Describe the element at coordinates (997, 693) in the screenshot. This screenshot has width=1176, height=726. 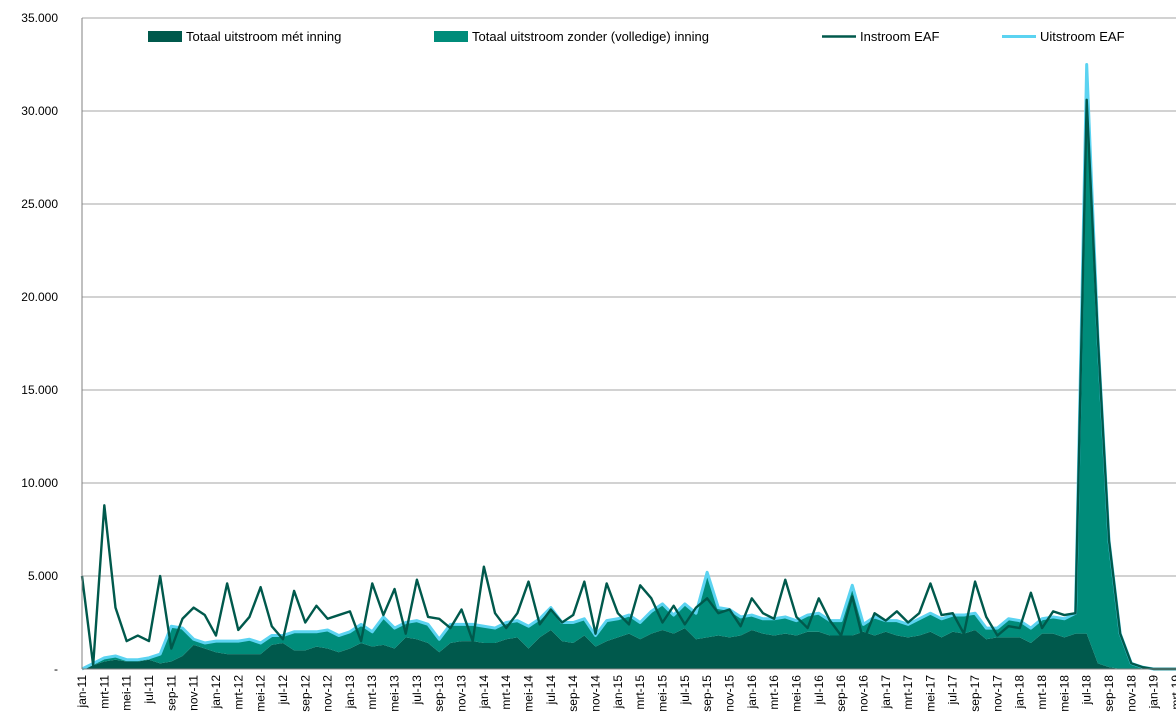
I see `x-tick-label: nov-17` at that location.